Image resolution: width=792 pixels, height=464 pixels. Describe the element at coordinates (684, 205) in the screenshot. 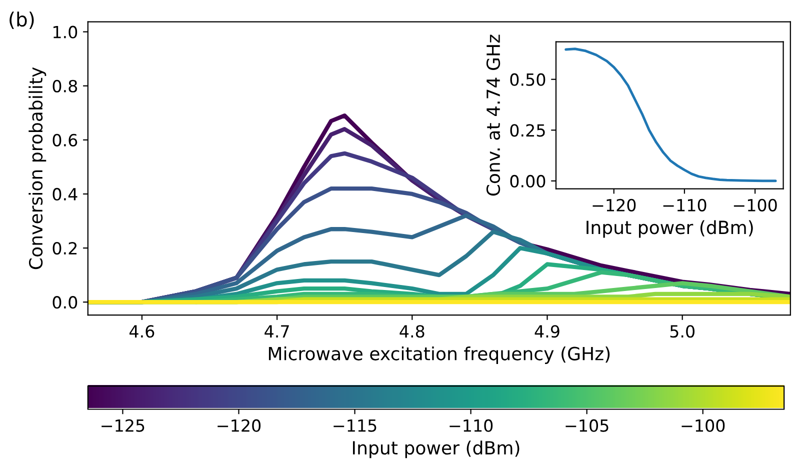

I see `x-tick-label: −110` at that location.